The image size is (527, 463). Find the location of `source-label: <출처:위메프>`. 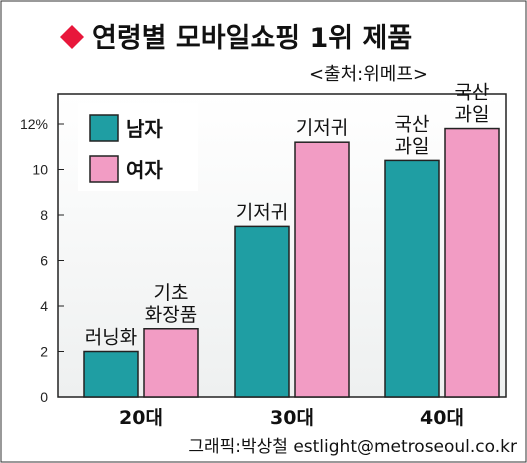

source-label: <출처:위메프> is located at coordinates (368, 74).